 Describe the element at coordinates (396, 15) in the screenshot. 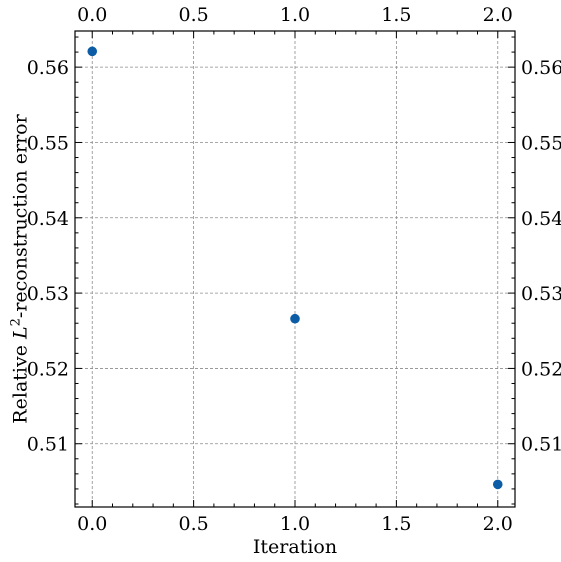

I see `x-tick-label-top-3: 1.5` at that location.